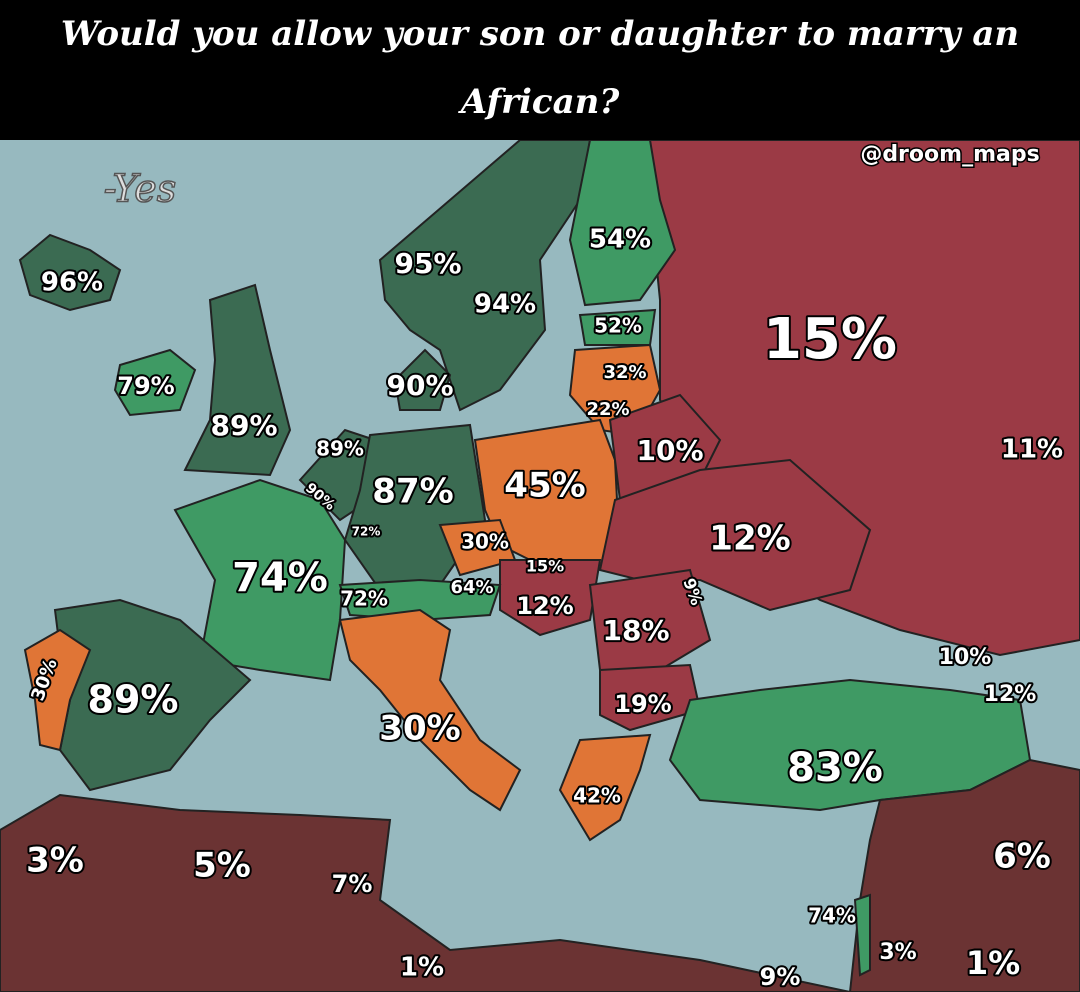 This screenshot has height=992, width=1080. I want to click on iceland, so click(70, 272).